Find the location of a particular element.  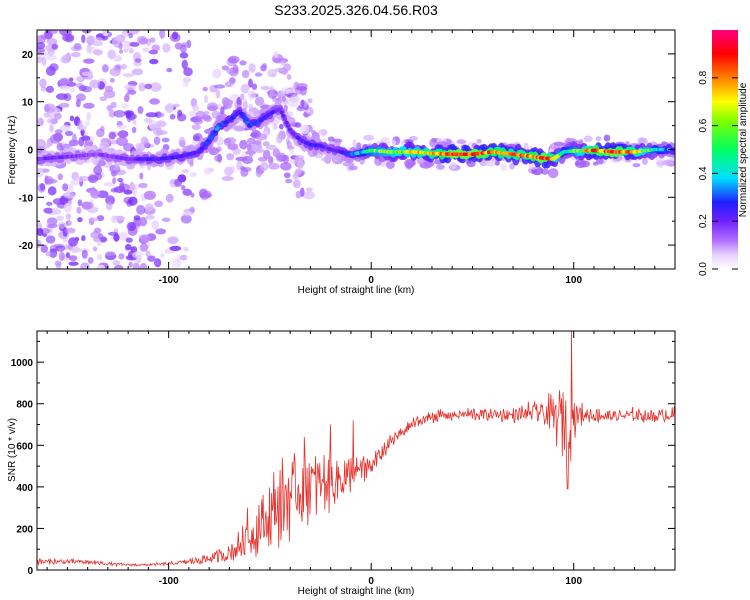

spectrogram-x-tick-label: -100 is located at coordinates (169, 280).